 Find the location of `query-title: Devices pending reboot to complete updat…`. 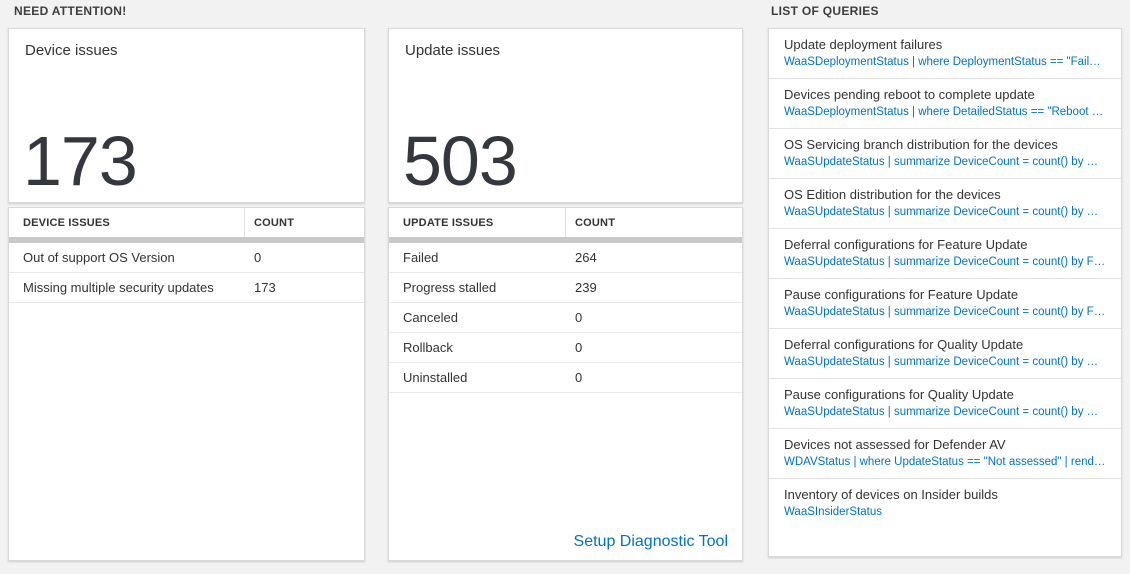

query-title: Devices pending reboot to complete updat… is located at coordinates (909, 94).